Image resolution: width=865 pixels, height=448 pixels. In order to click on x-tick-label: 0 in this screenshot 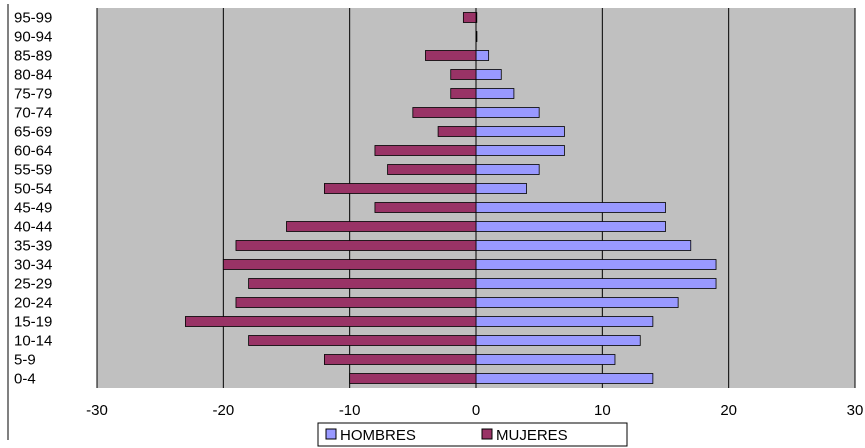, I will do `click(476, 410)`.